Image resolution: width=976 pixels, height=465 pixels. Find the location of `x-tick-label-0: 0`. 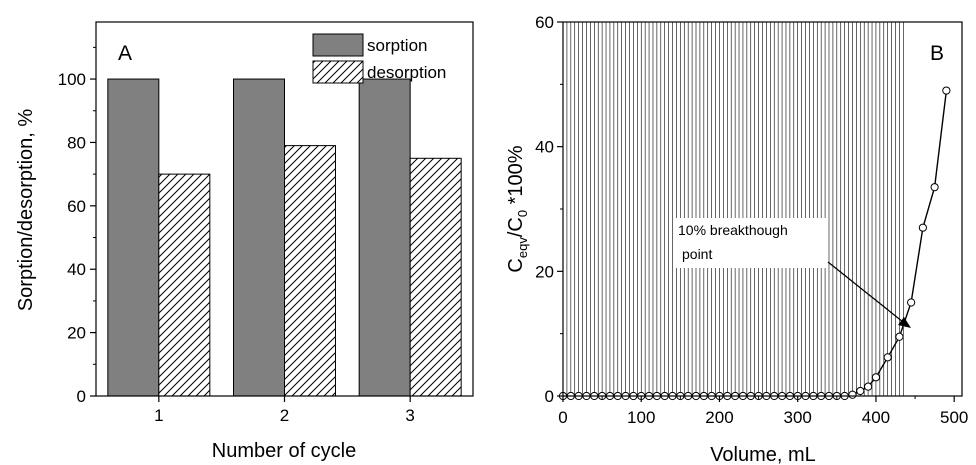

x-tick-label-0: 0 is located at coordinates (562, 417).